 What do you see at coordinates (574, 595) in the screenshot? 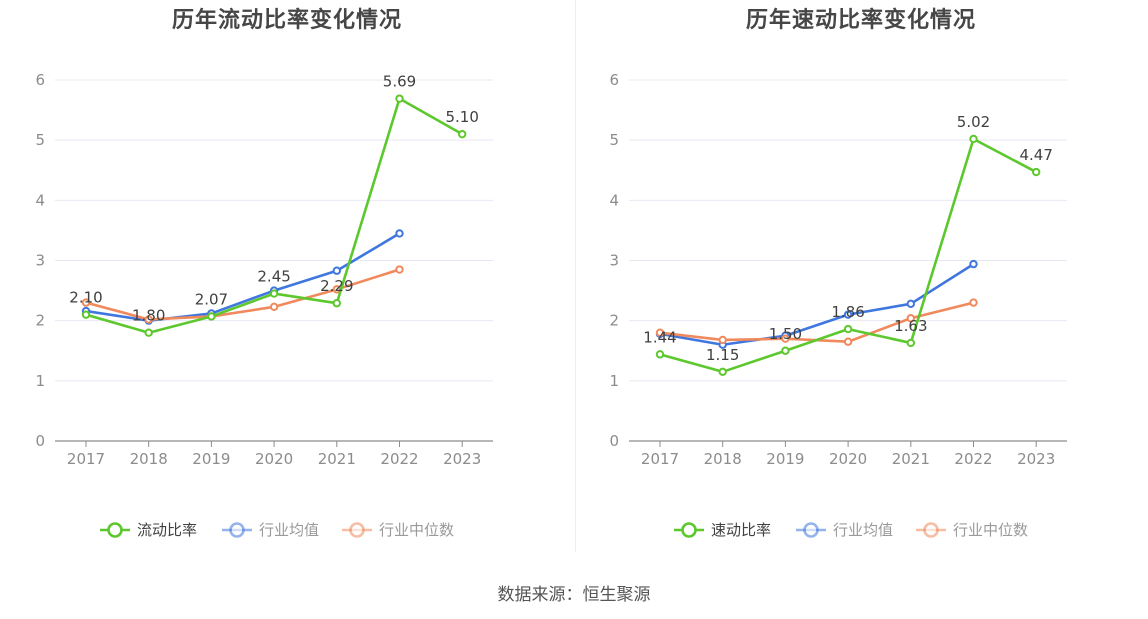
I see `data-source-note: 数据来源：恒生聚源` at bounding box center [574, 595].